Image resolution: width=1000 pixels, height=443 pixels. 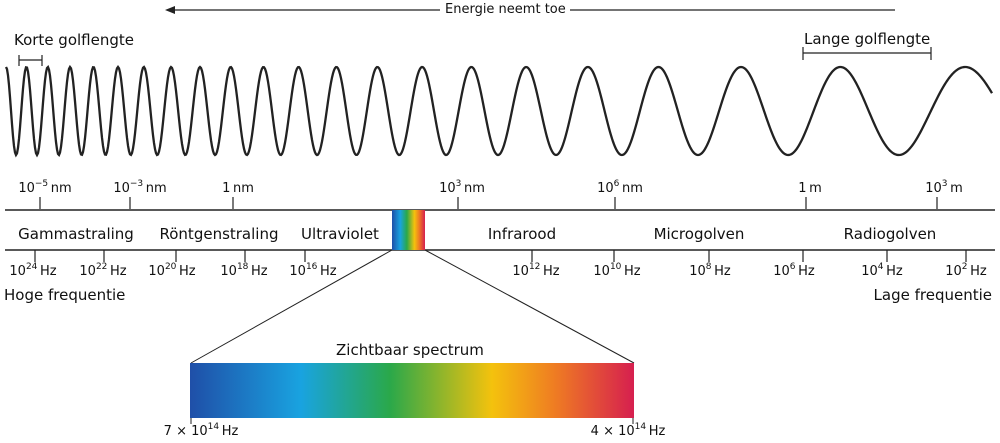 I want to click on zoom-lines, so click(x=412, y=306).